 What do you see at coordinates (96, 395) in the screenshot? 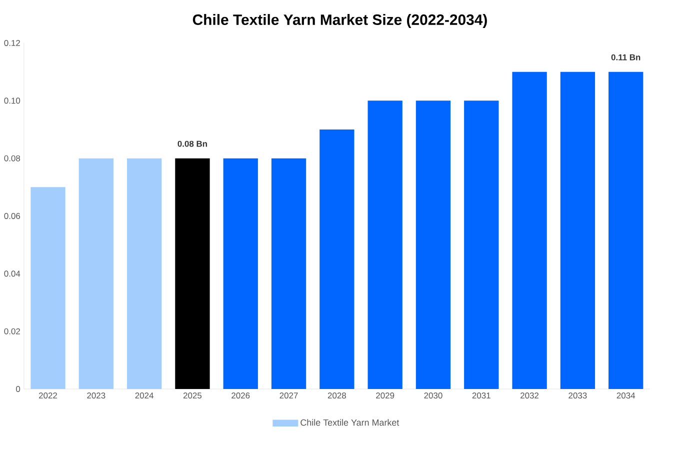
I see `x-tick-label: 2023` at bounding box center [96, 395].